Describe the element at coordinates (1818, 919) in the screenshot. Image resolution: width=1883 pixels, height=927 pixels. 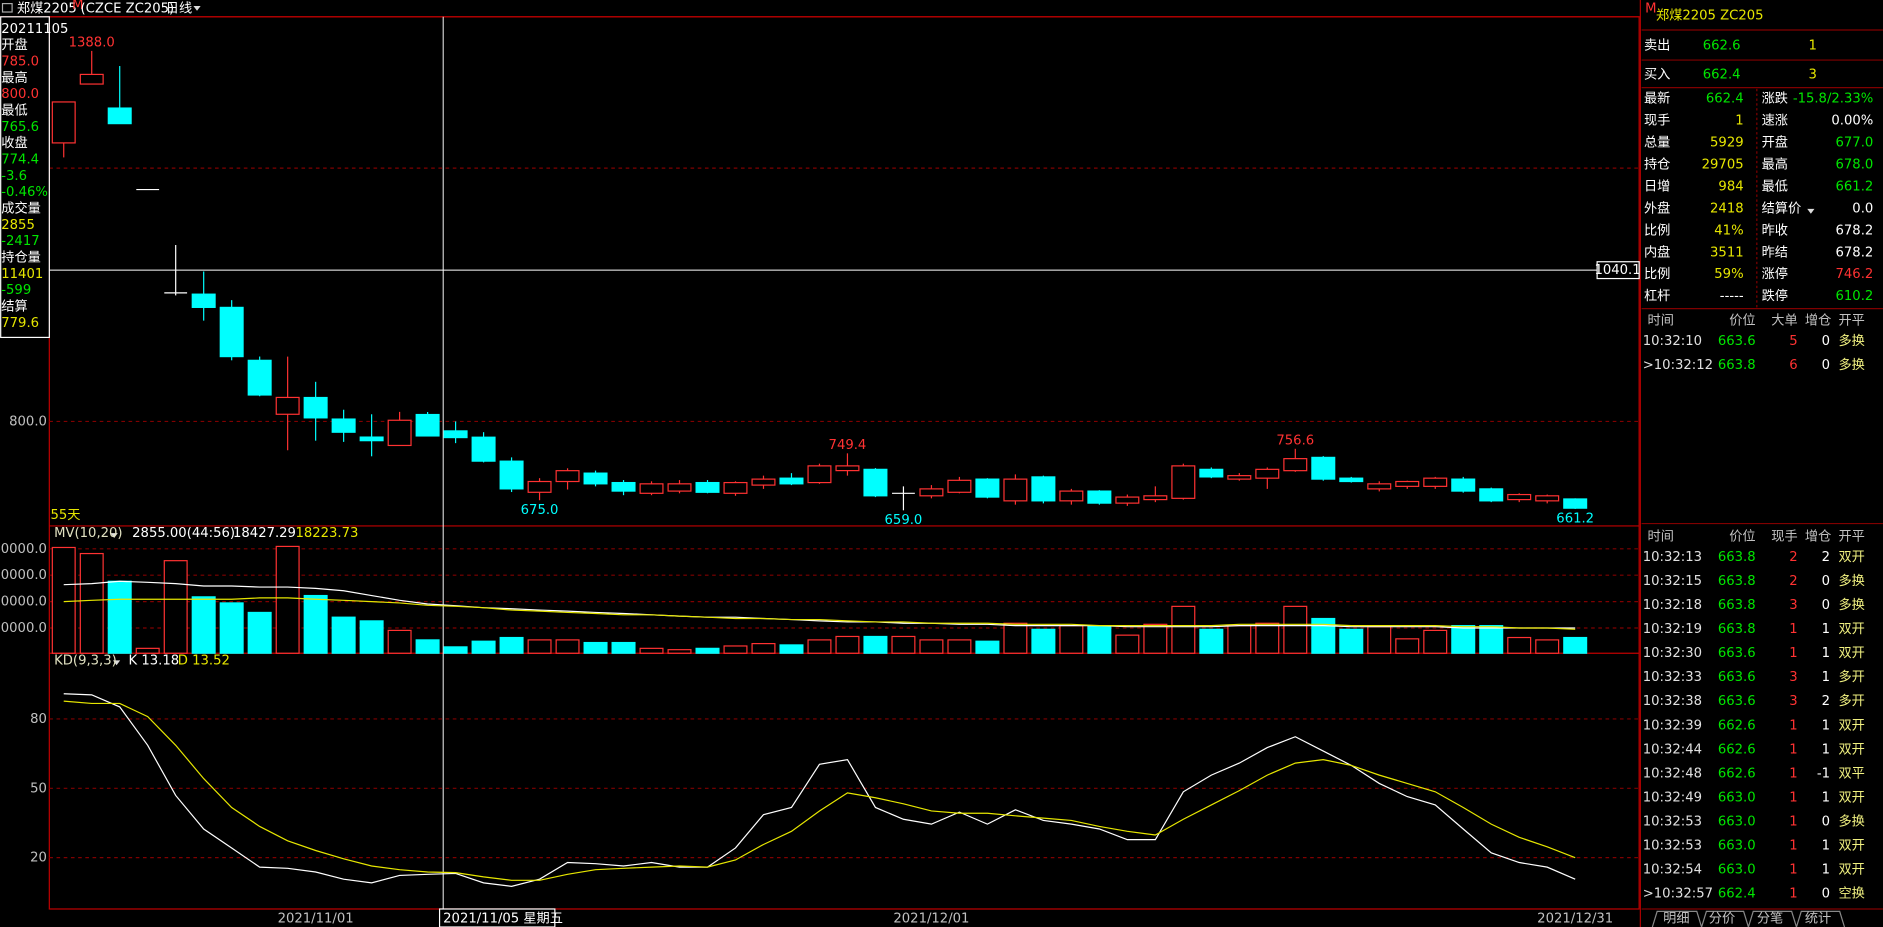
I see `tab: 统计` at that location.